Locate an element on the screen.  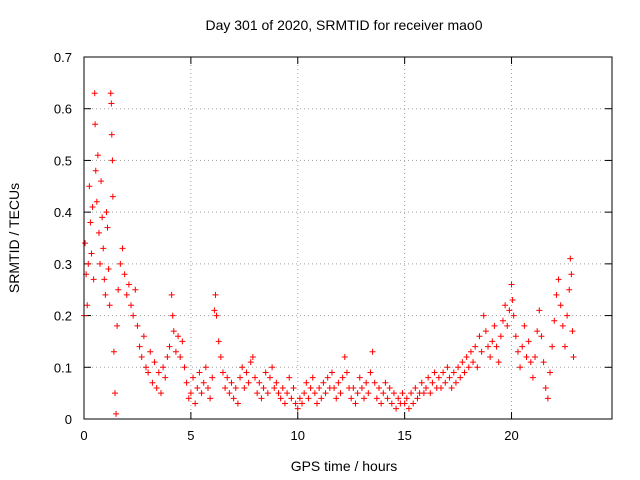
x-tick-label: 20 is located at coordinates (511, 435).